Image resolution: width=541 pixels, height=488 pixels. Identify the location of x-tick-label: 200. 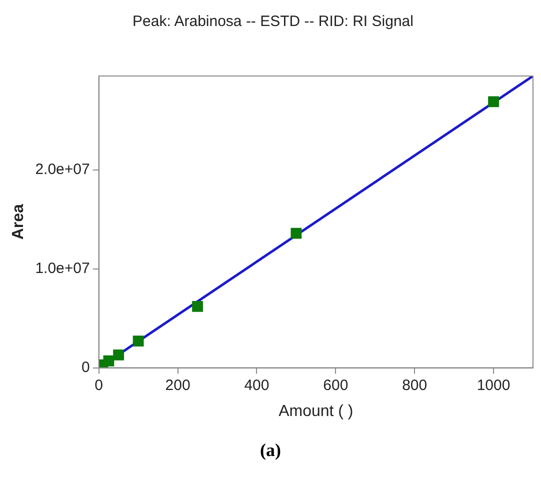
(177, 385).